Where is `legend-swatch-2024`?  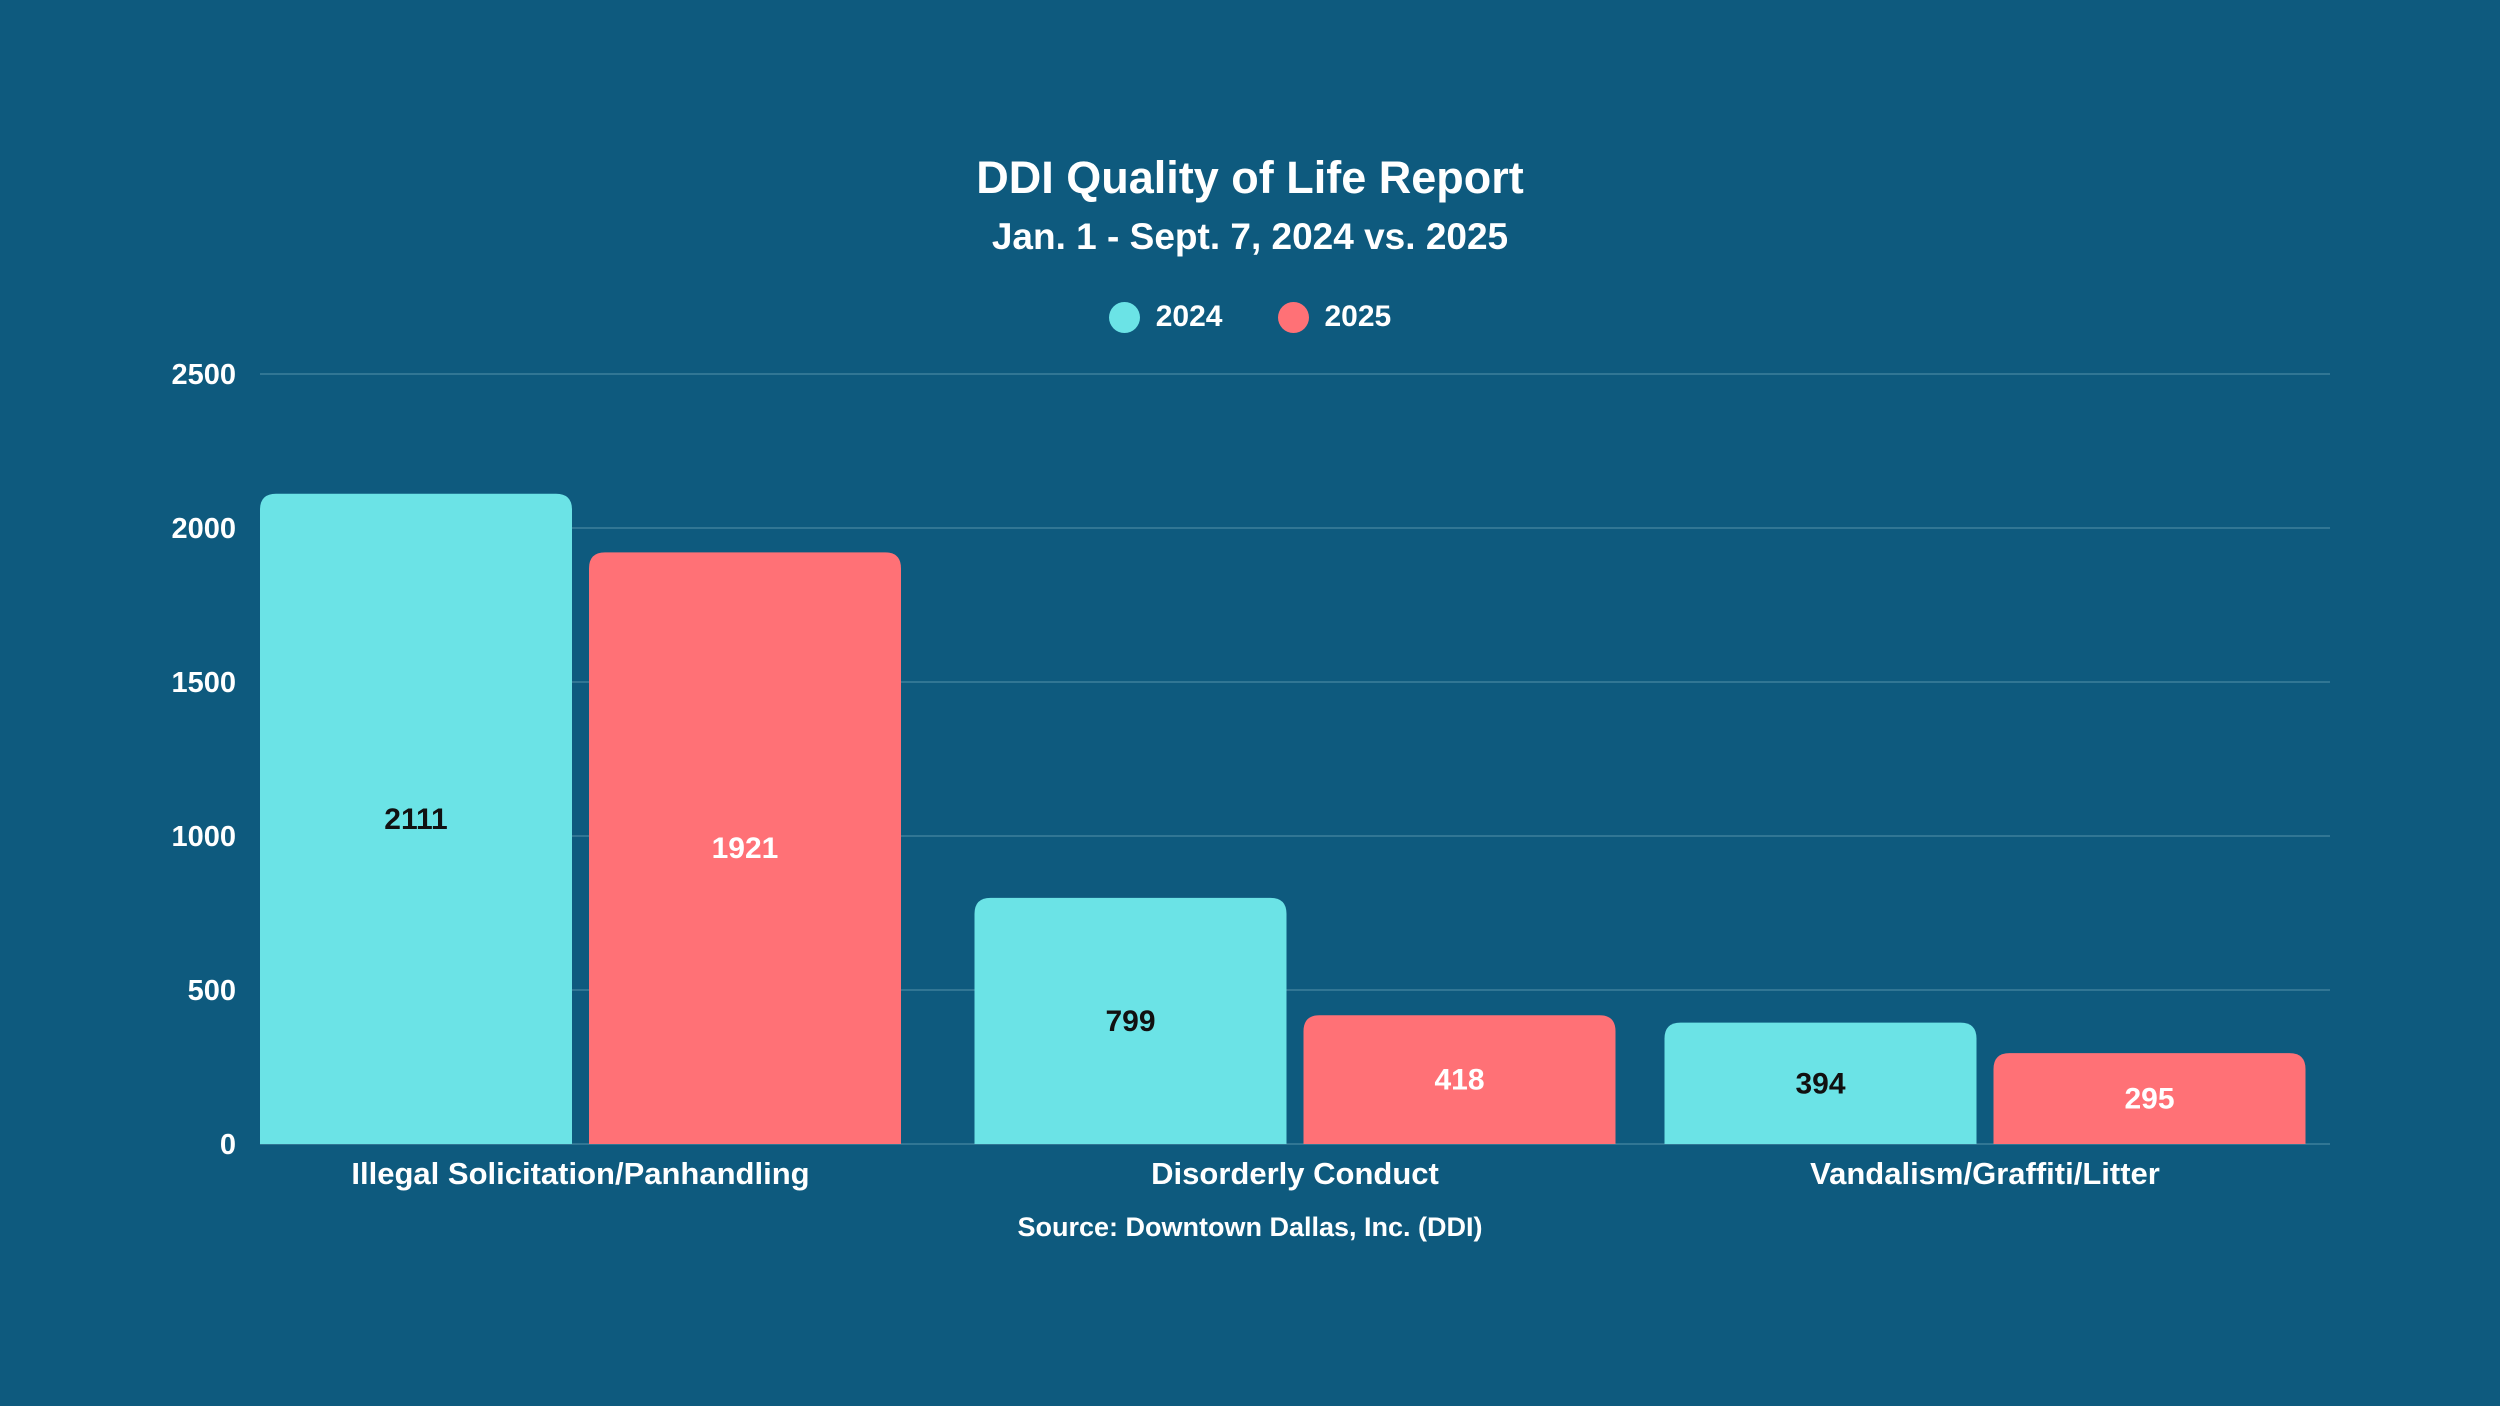
legend-swatch-2024 is located at coordinates (1124, 317).